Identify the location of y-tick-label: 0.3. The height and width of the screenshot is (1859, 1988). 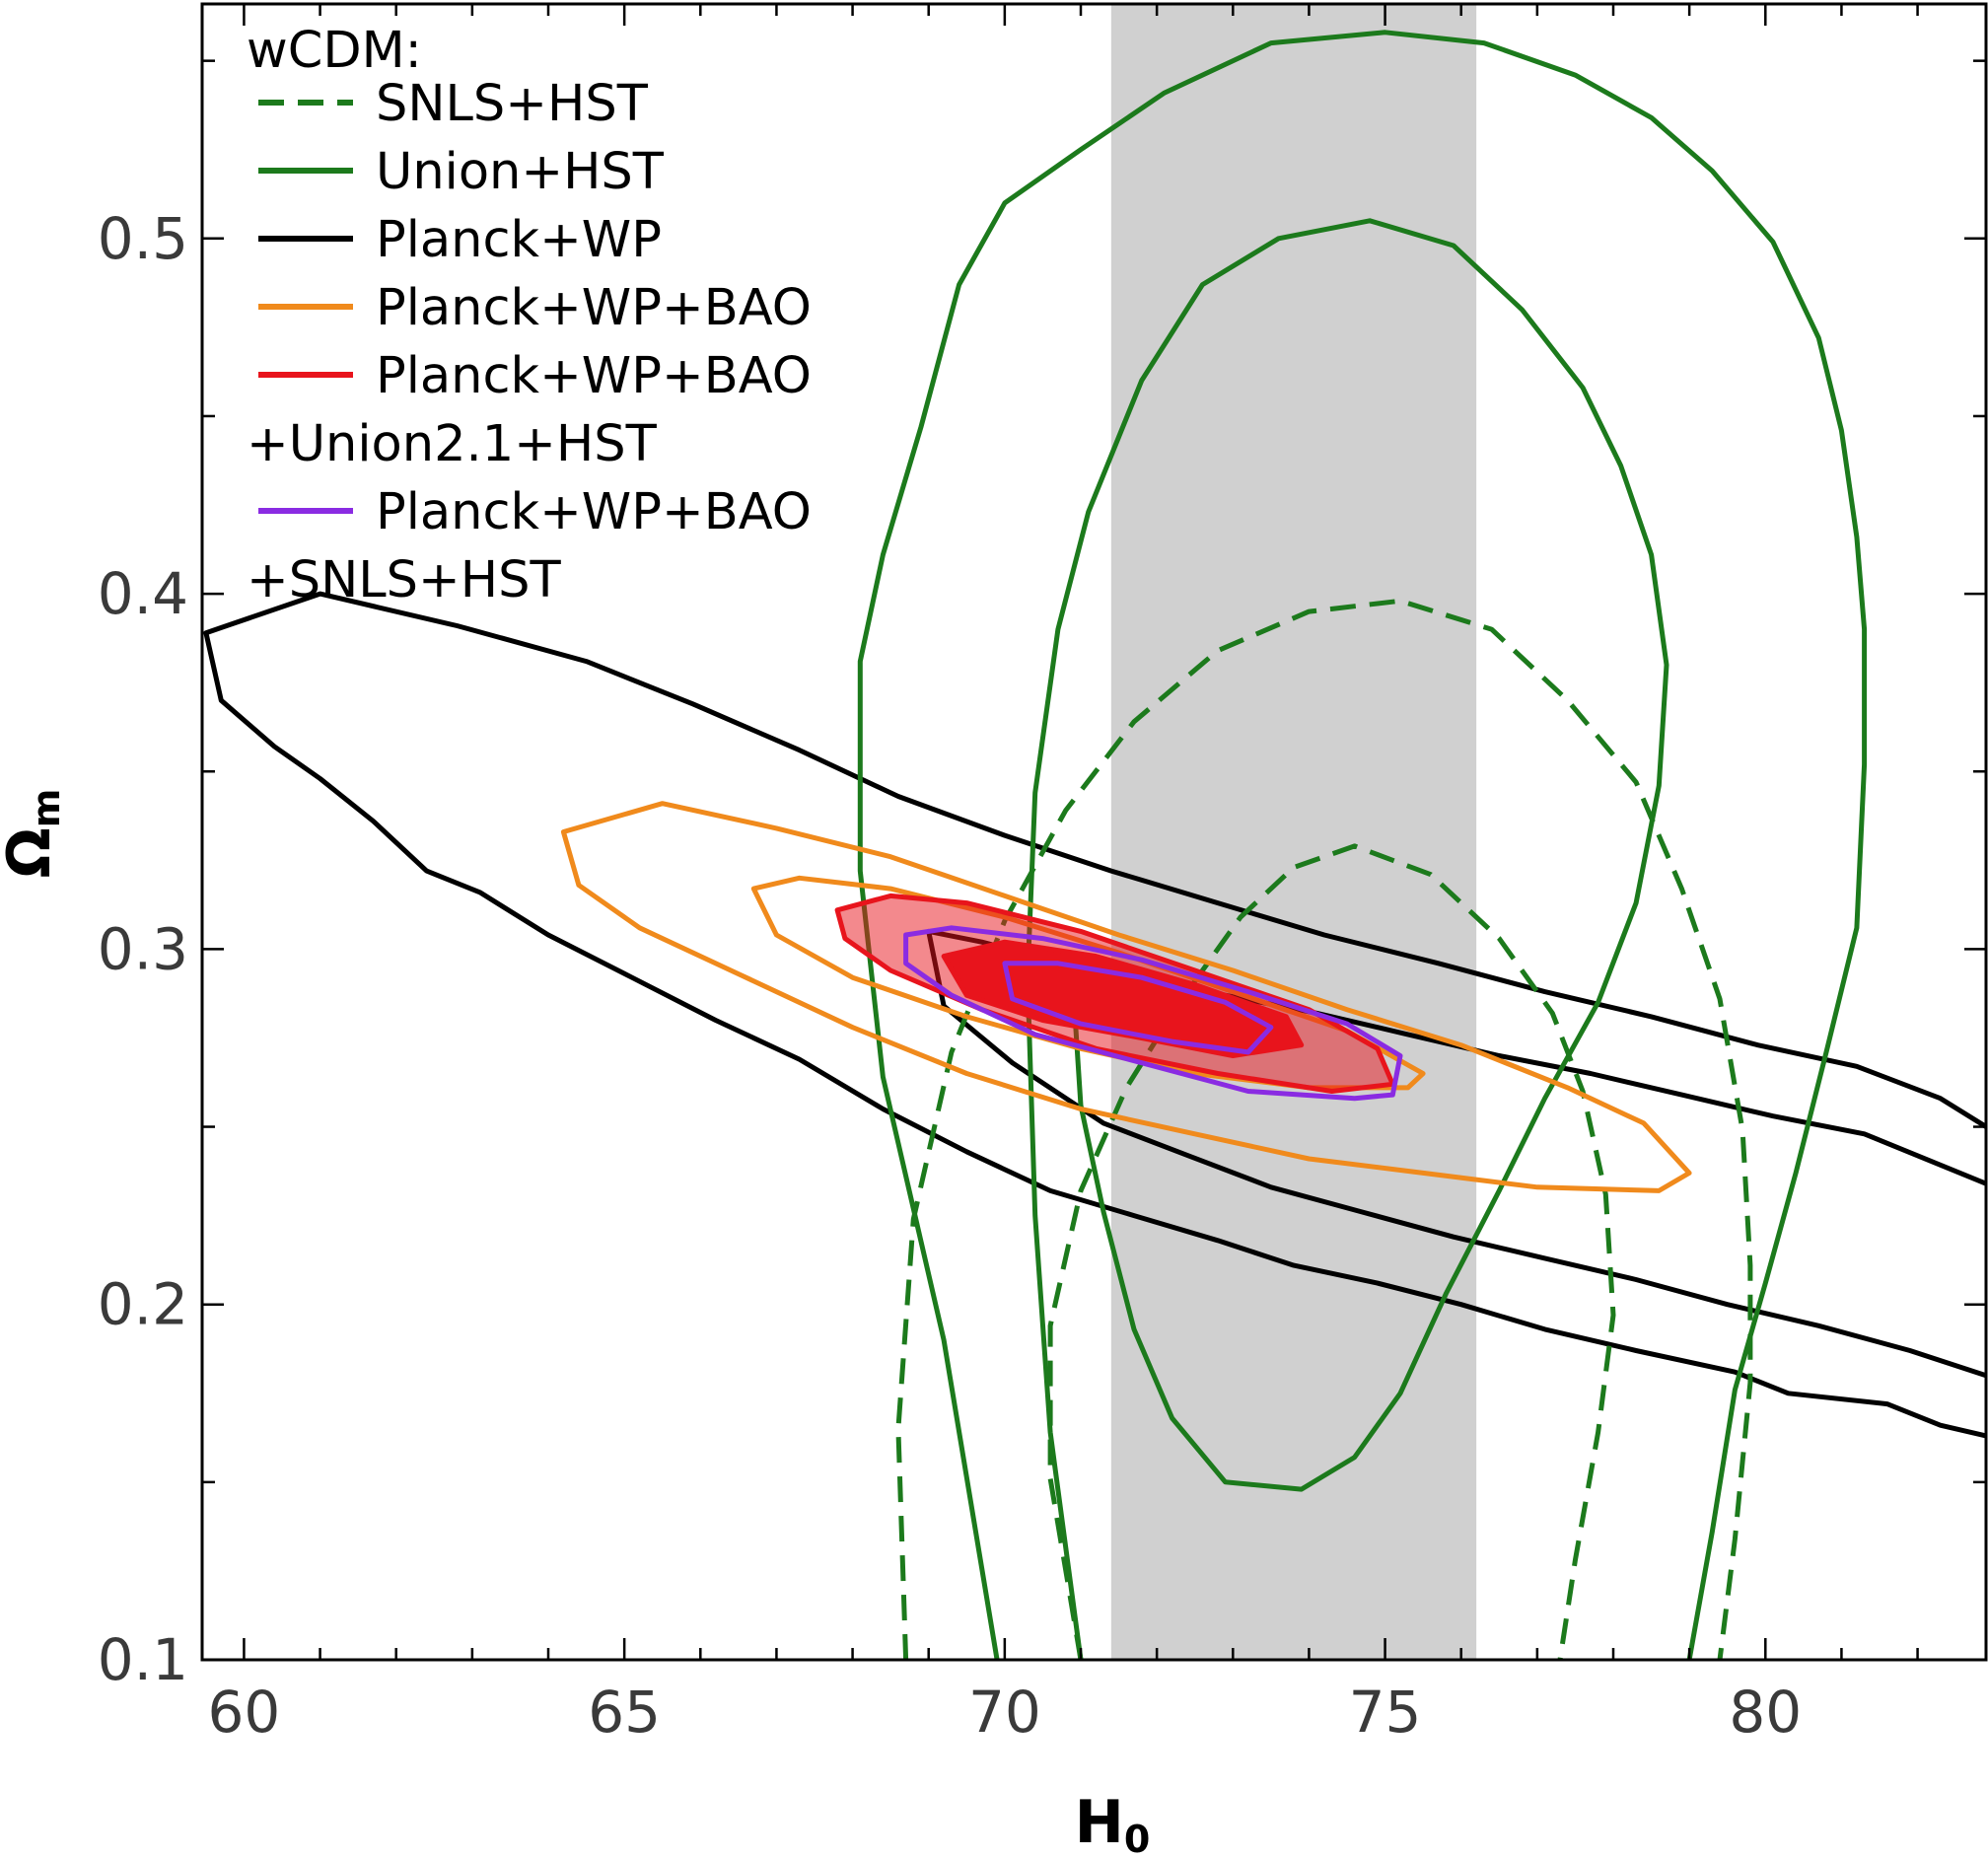
(143, 948).